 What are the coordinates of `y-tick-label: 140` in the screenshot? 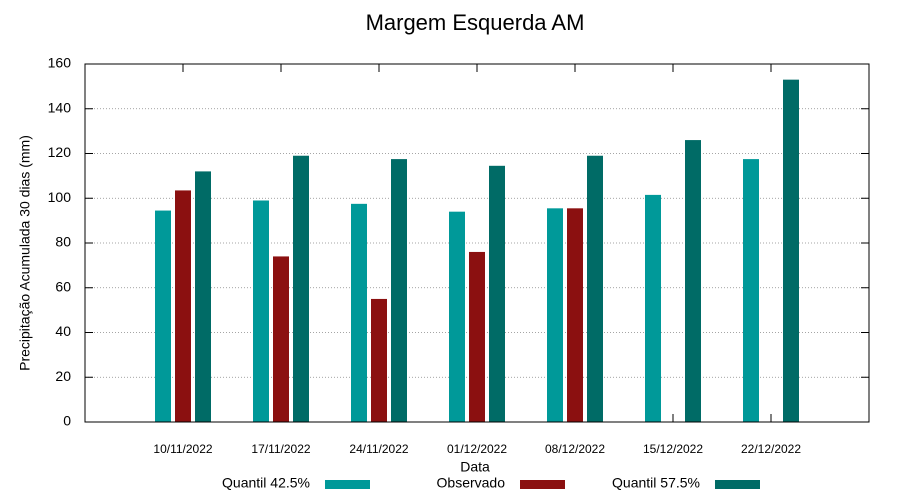 It's located at (60, 107).